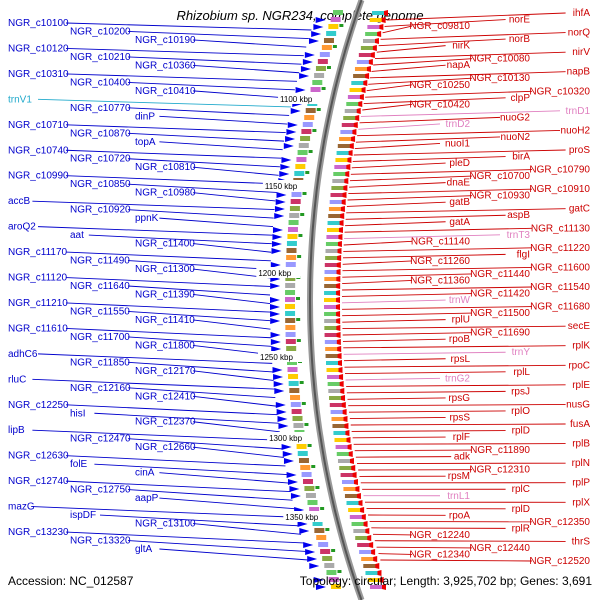 The image size is (600, 600). Describe the element at coordinates (38, 456) in the screenshot. I see `left-gene-label: NGR_c12630` at that location.